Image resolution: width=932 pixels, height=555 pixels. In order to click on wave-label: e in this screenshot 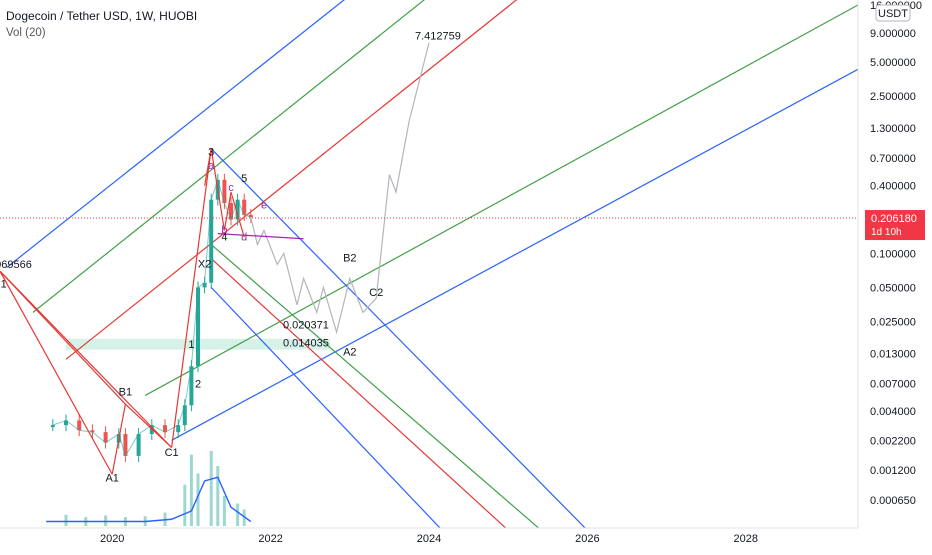, I will do `click(264, 206)`.